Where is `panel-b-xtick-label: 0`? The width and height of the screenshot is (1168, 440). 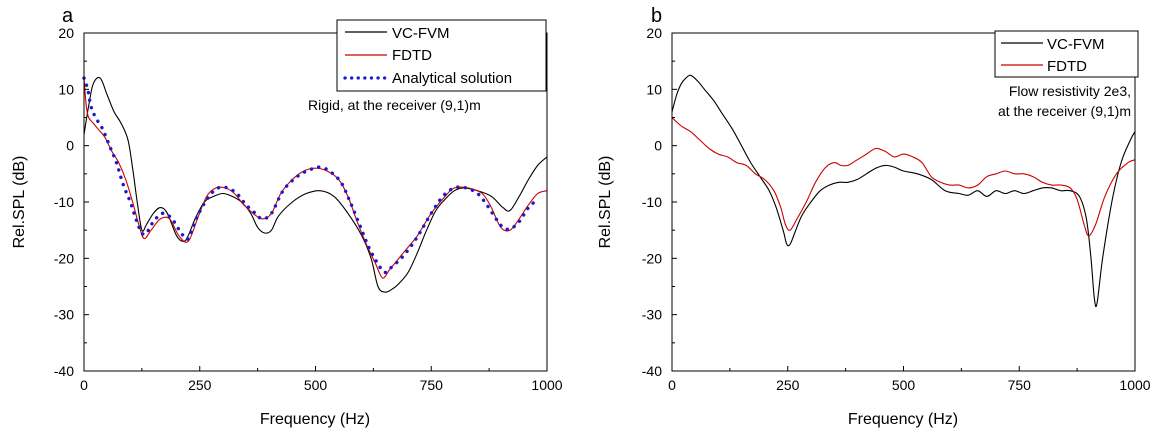
panel-b-xtick-label: 0 is located at coordinates (672, 385).